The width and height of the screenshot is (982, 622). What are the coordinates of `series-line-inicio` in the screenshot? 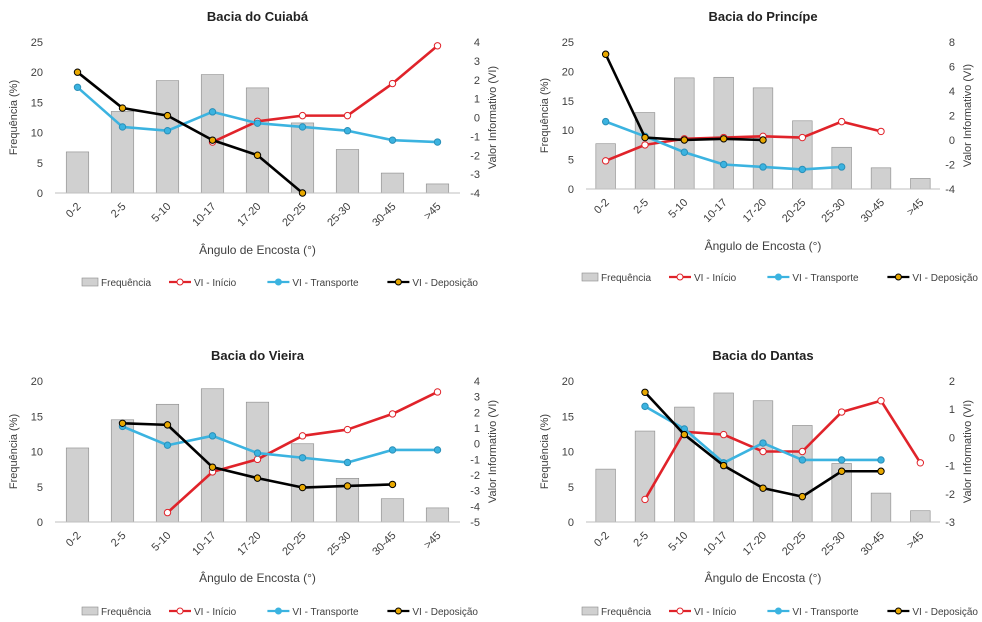 It's located at (743, 141).